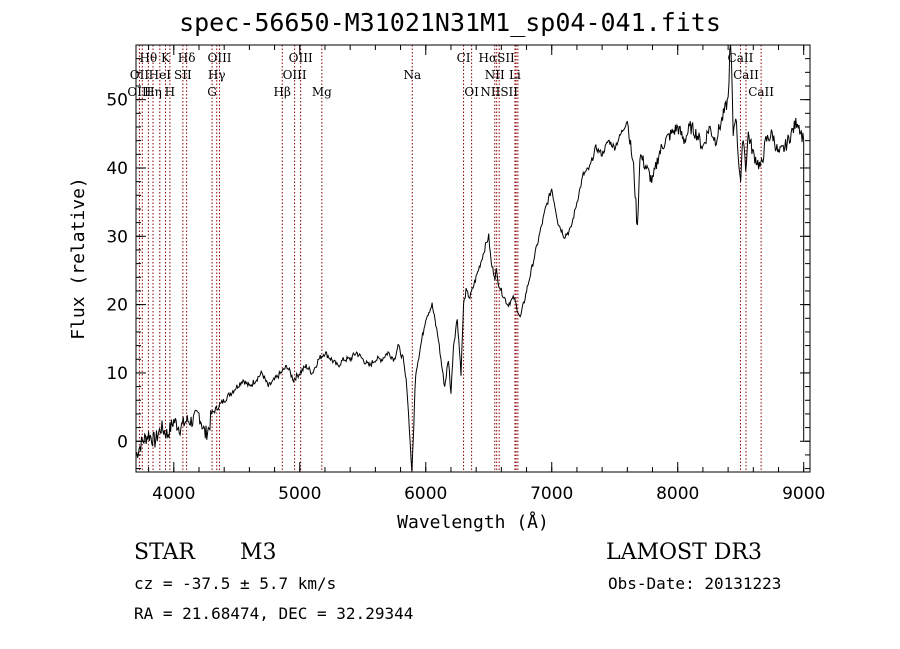 Image resolution: width=900 pixels, height=649 pixels. What do you see at coordinates (803, 494) in the screenshot?
I see `x-tick-label: 9000` at bounding box center [803, 494].